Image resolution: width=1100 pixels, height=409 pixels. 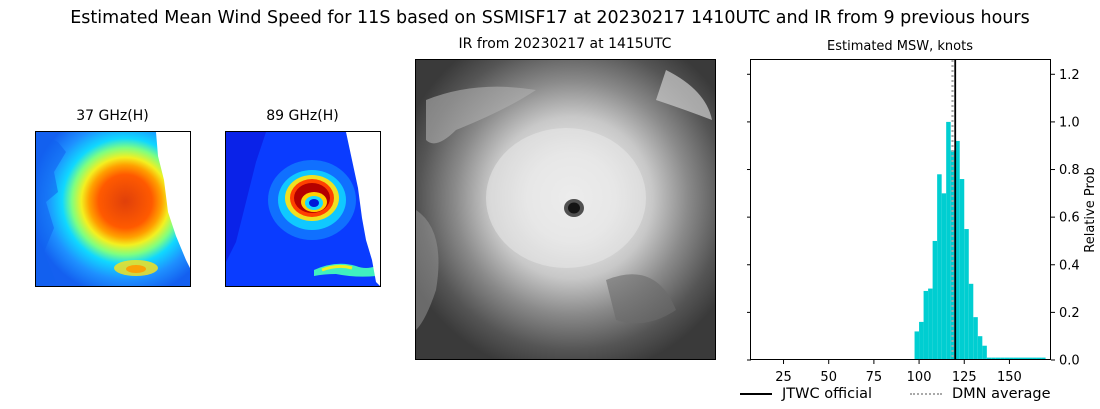 What do you see at coordinates (905, 241) in the screenshot?
I see `histogram-bars` at bounding box center [905, 241].